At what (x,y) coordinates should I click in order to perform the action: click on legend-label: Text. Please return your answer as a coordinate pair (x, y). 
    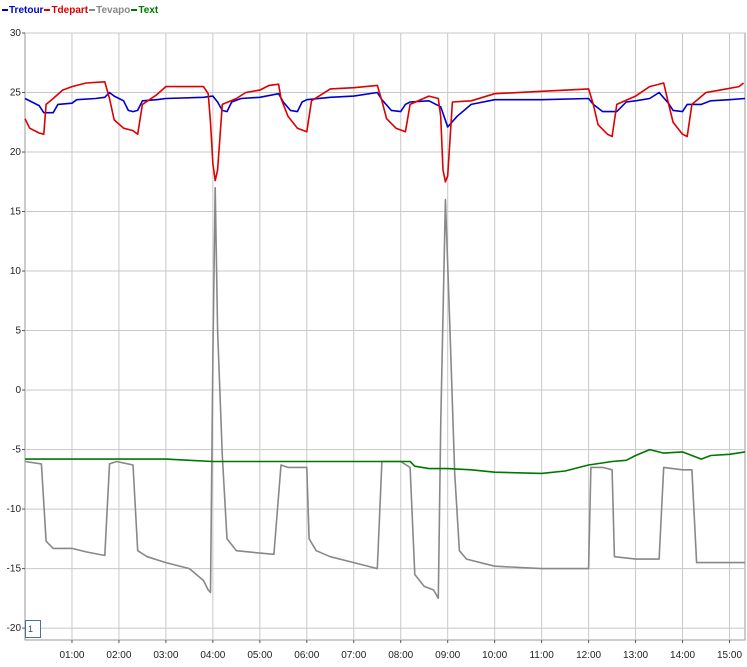
    Looking at the image, I should click on (148, 10).